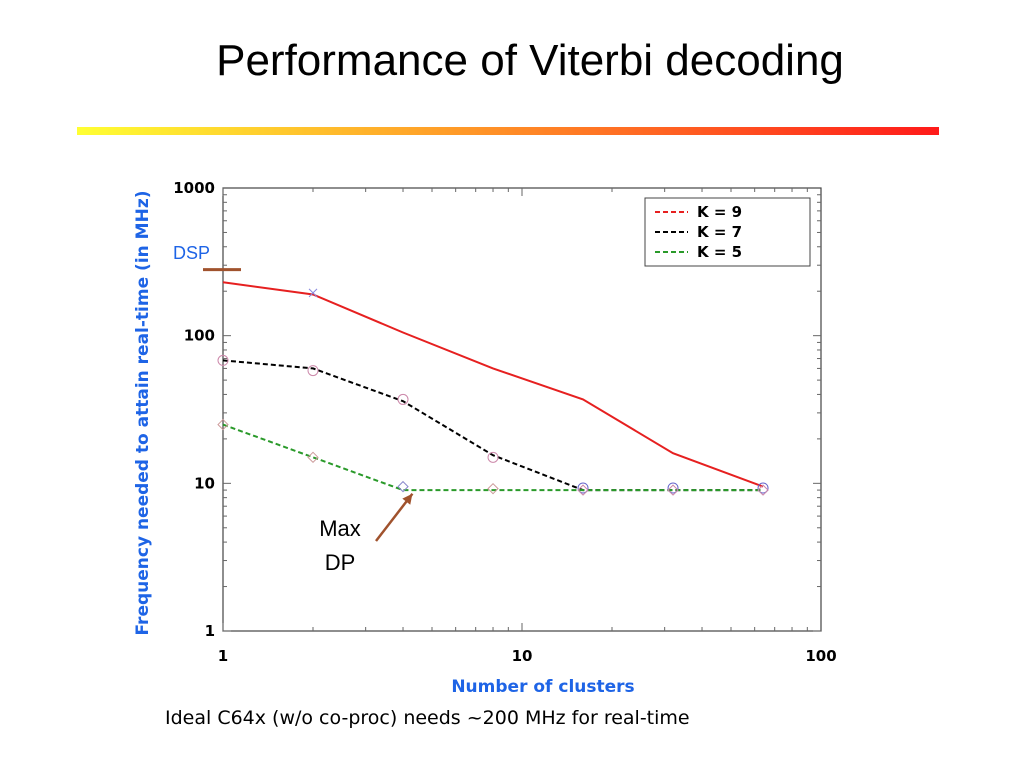  I want to click on max-dp-label-line2: DP, so click(340, 562).